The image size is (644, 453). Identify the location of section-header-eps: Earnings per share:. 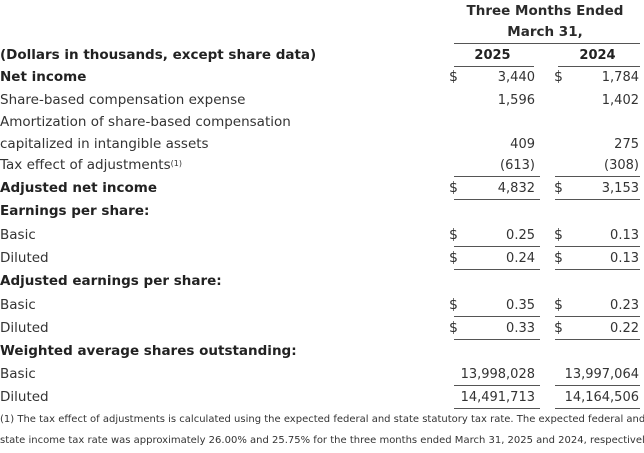
(322, 211).